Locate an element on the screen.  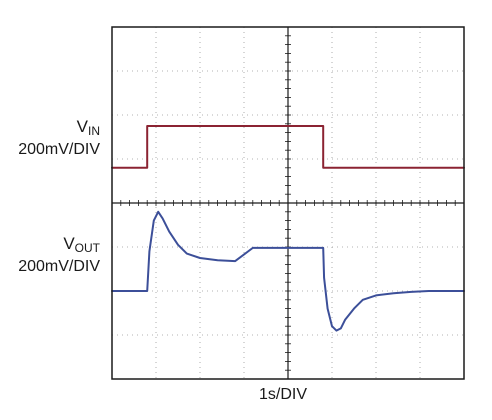
vout-channel-label: VOUT is located at coordinates (81, 245).